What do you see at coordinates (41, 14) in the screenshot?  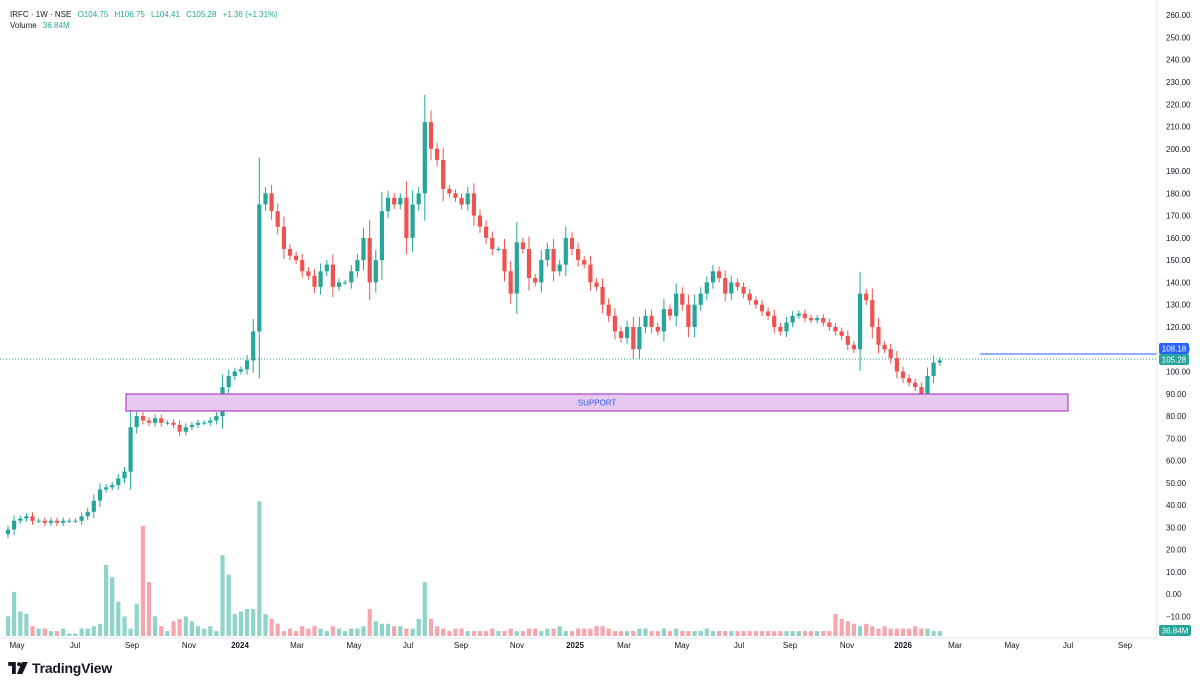 I see `symbol-label: IRFC · 1W · NSE` at bounding box center [41, 14].